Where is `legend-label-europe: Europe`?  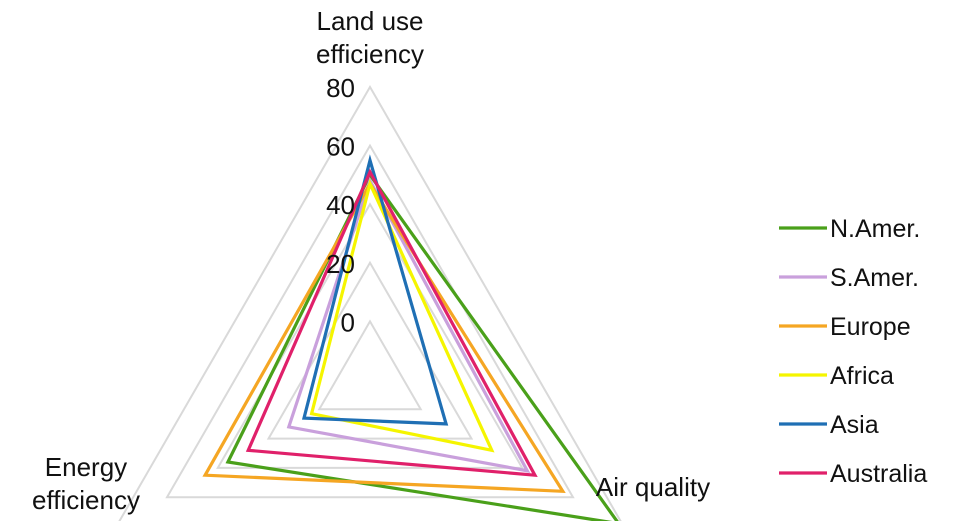 legend-label-europe: Europe is located at coordinates (870, 327).